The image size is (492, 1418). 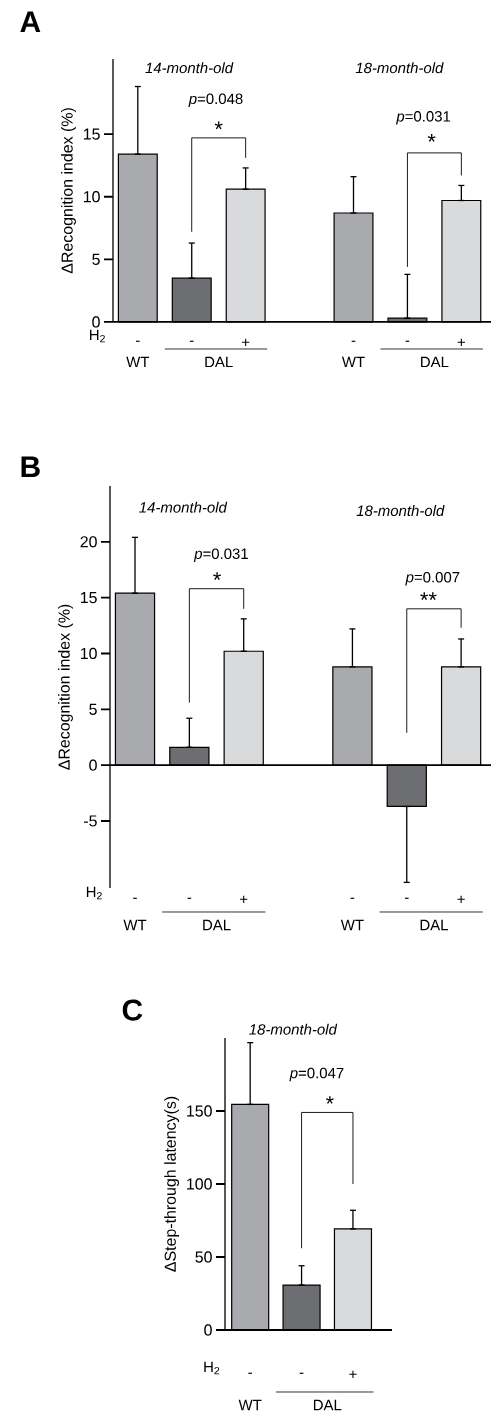 What do you see at coordinates (172, 1184) in the screenshot?
I see `y-axis-title: ΔStep-through latency(s)` at bounding box center [172, 1184].